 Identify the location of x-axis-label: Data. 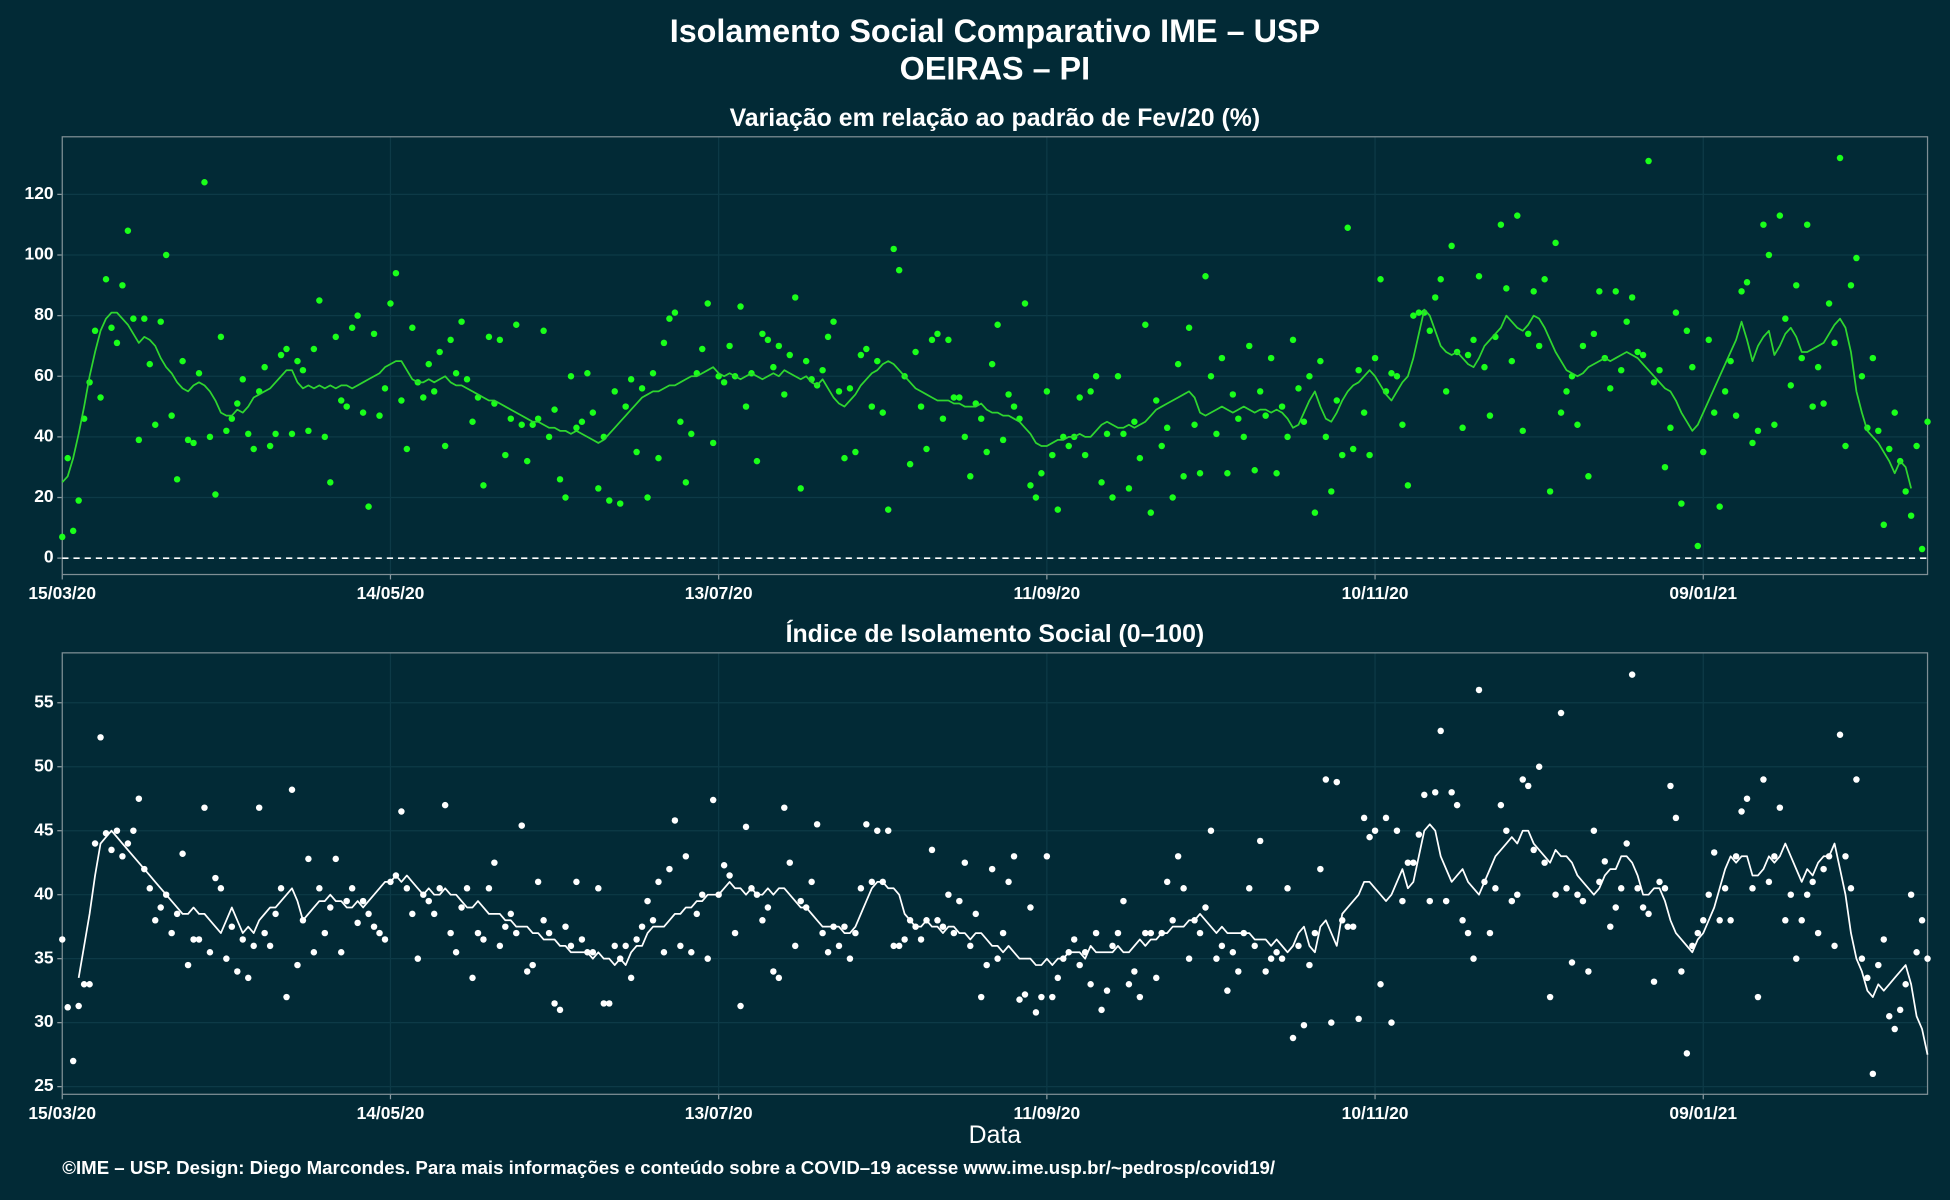
(995, 1135).